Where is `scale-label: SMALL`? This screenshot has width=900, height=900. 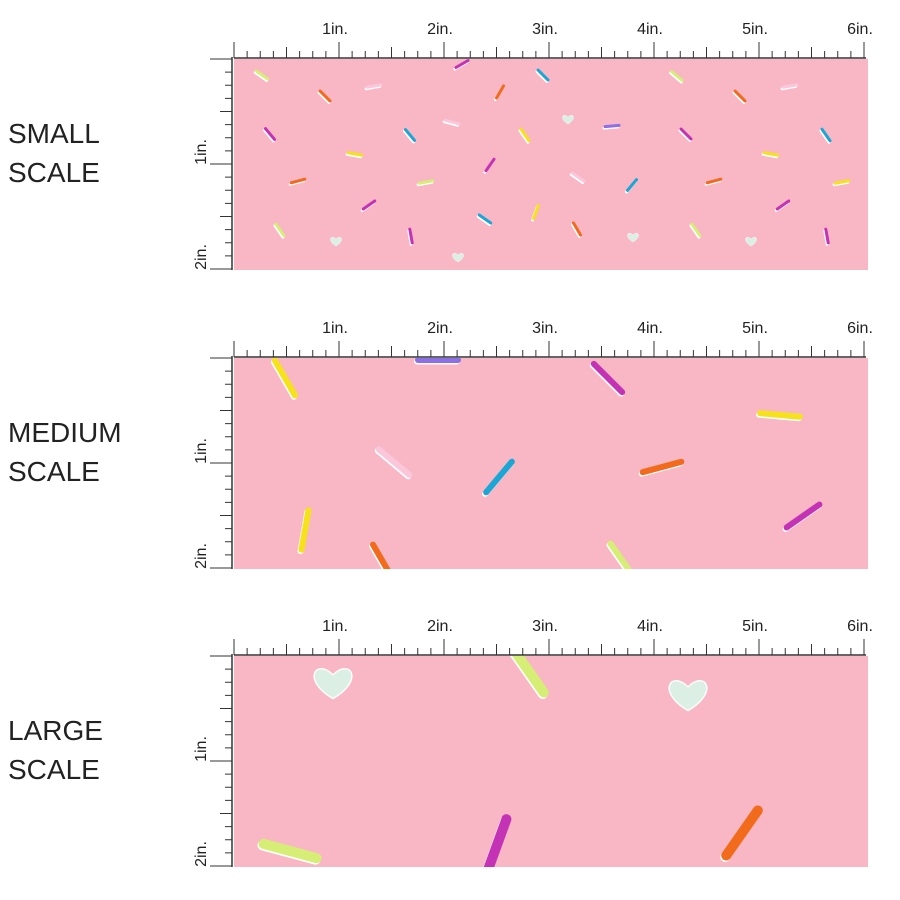
scale-label: SMALL is located at coordinates (54, 133).